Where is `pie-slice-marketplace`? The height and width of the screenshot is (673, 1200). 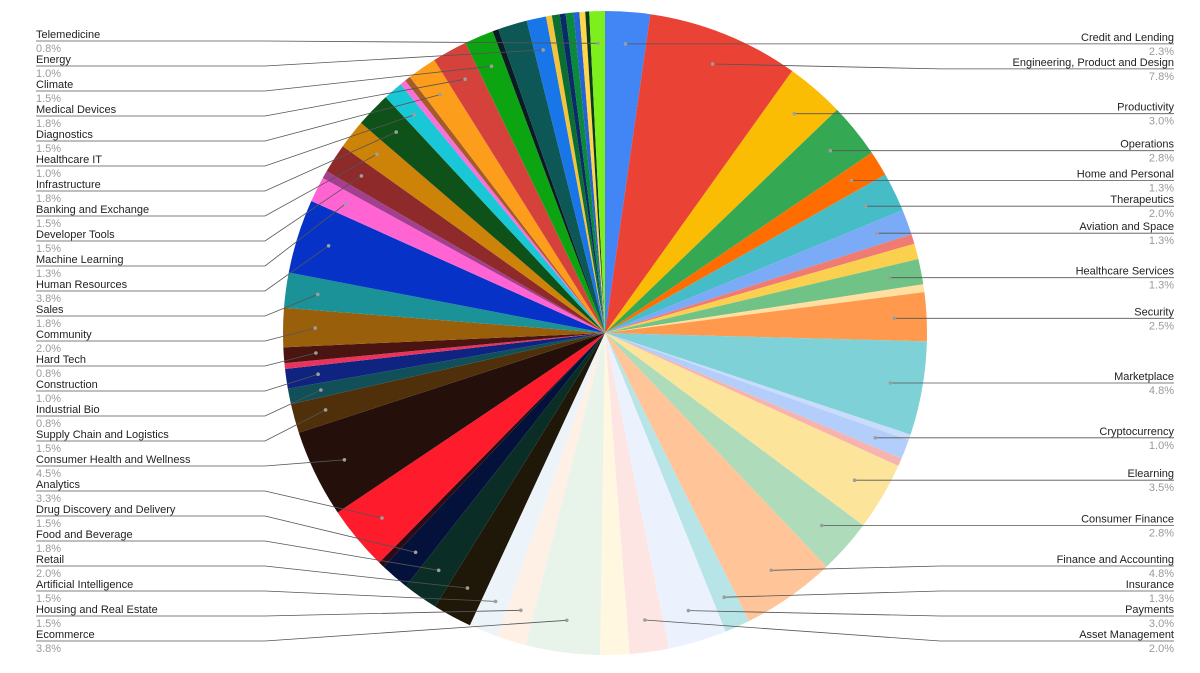
pie-slice-marketplace is located at coordinates (766, 384).